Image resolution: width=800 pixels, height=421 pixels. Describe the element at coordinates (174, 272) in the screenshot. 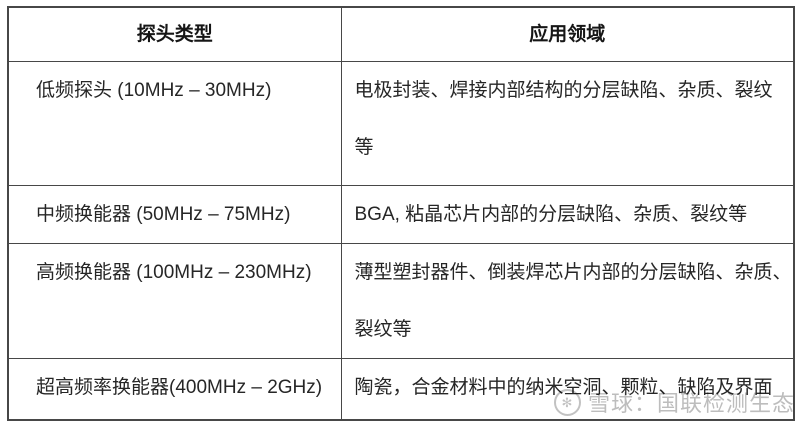

I see `probe-type-text: 高频换能器 (100MHz – 230MHz)` at that location.